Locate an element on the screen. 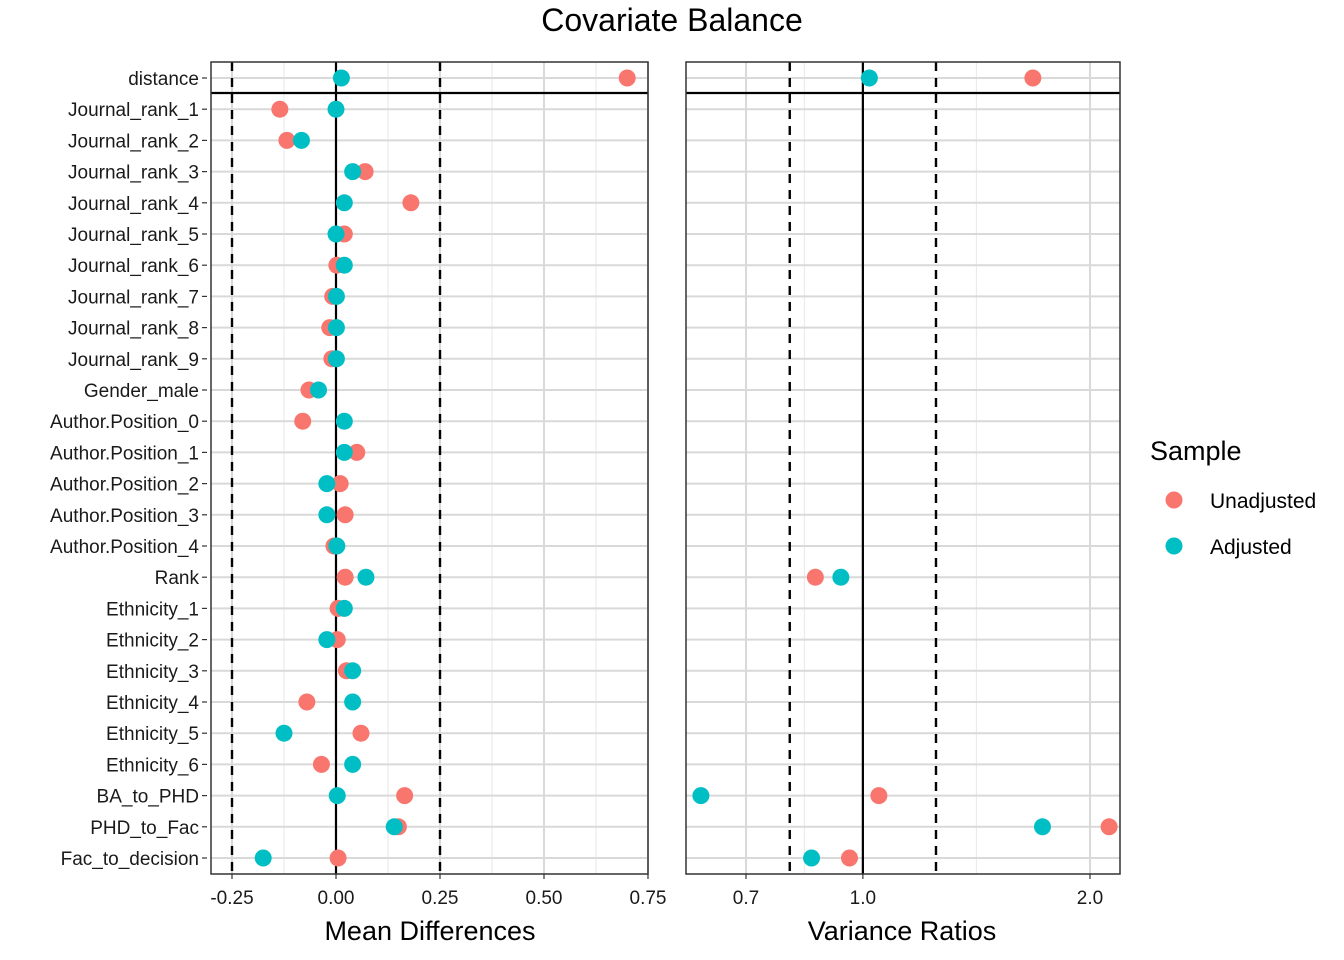 The height and width of the screenshot is (960, 1344). variable-label: Journal_rank_3 is located at coordinates (133, 173).